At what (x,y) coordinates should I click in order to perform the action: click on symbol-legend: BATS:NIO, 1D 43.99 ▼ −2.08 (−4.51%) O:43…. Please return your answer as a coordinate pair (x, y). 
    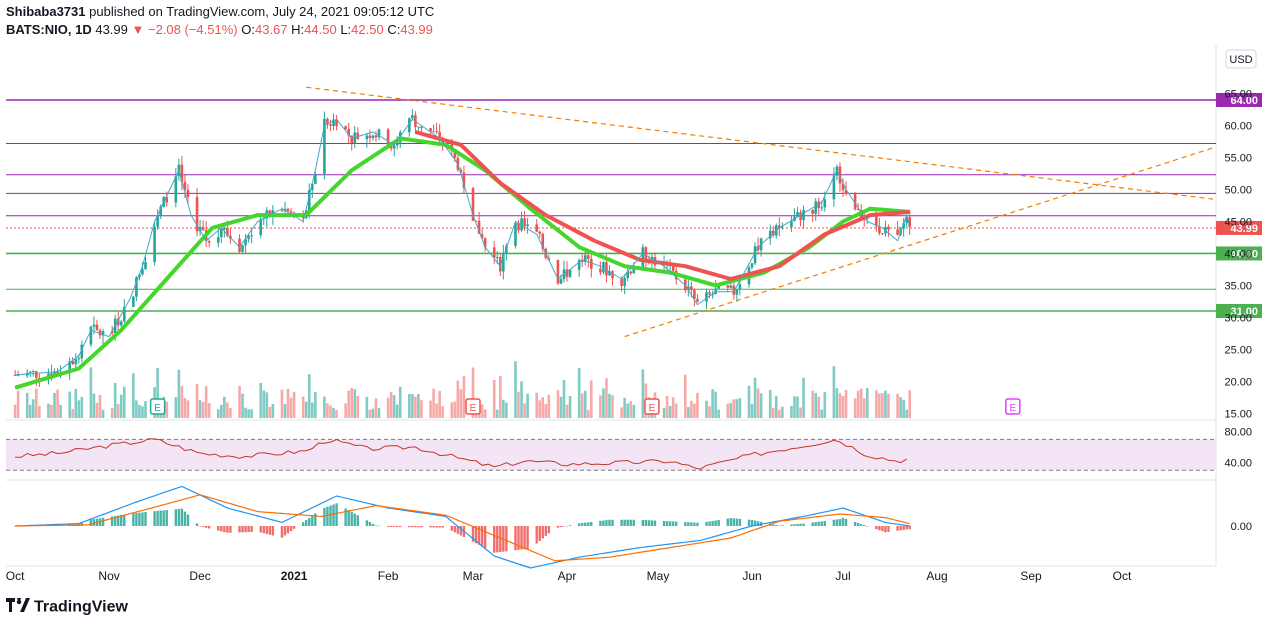
    Looking at the image, I should click on (219, 29).